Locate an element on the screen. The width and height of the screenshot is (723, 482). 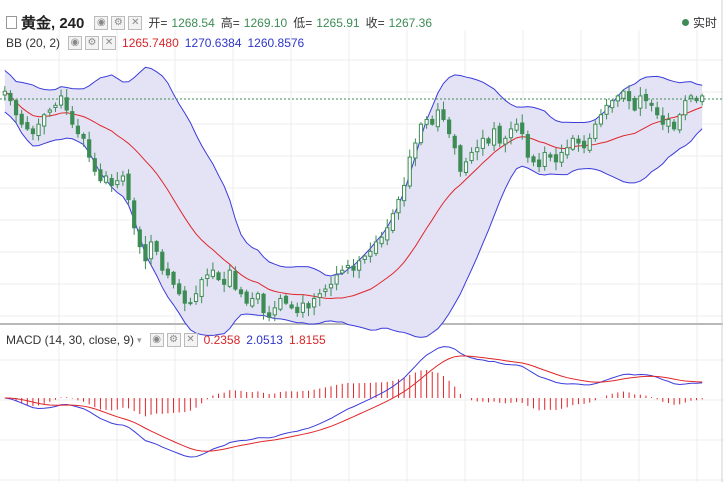
bb-settings-icon: ⚙ is located at coordinates (92, 43).